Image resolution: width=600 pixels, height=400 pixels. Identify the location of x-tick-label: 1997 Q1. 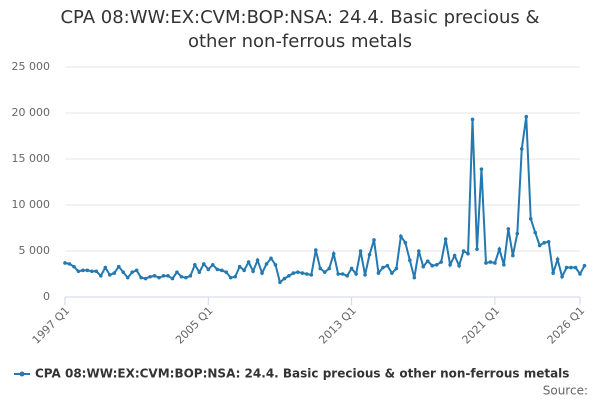
(51, 325).